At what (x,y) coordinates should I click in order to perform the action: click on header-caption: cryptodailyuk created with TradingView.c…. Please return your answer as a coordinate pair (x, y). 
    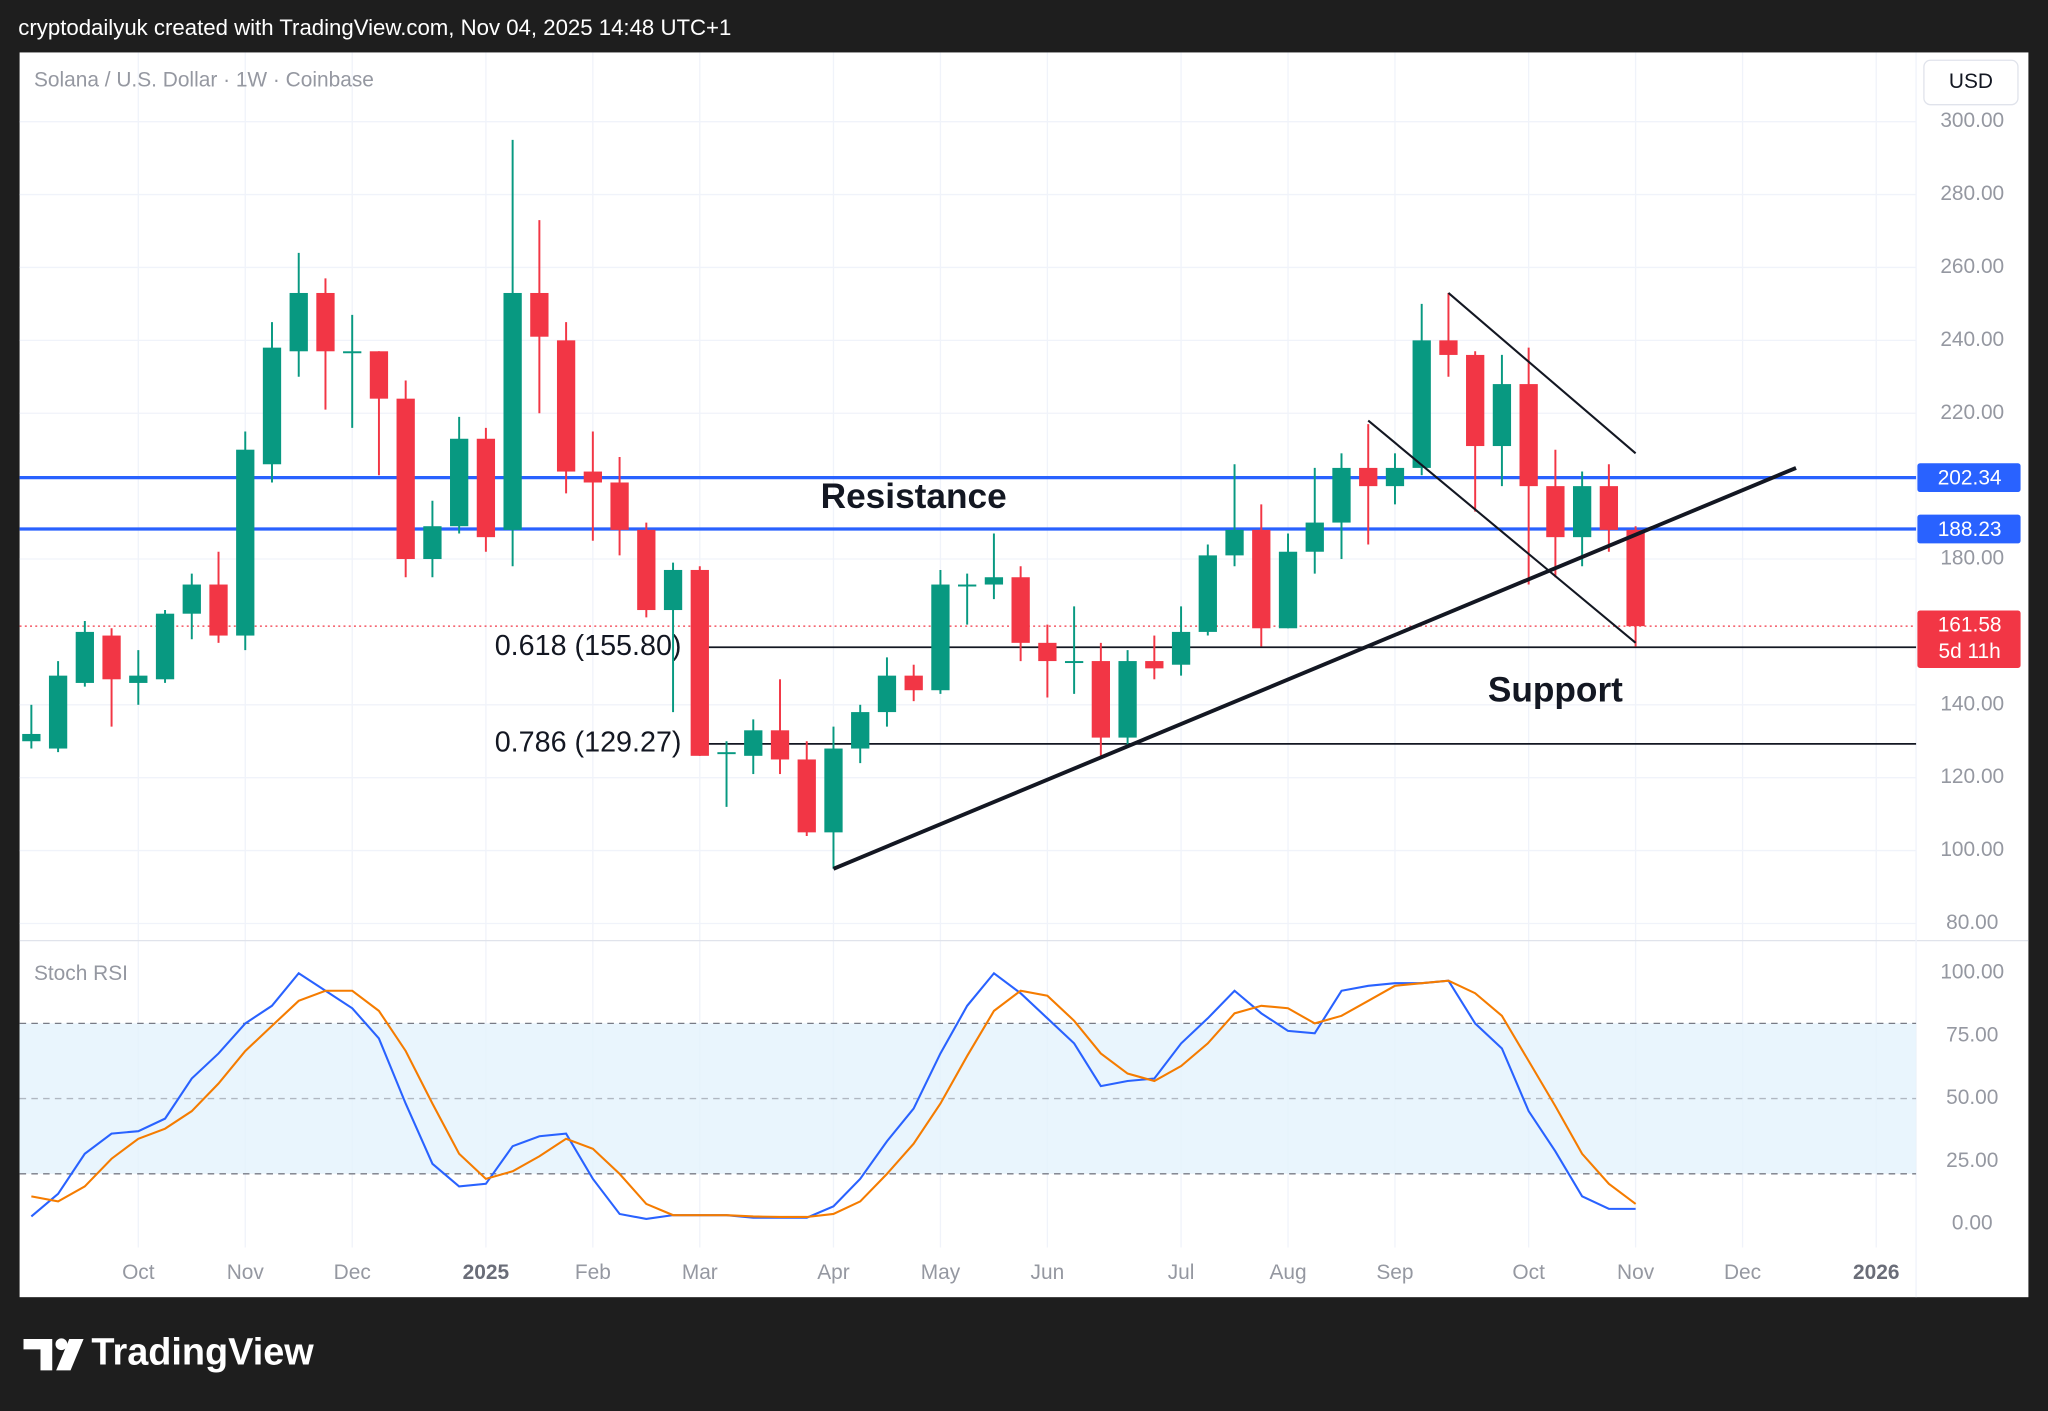
    Looking at the image, I should click on (374, 27).